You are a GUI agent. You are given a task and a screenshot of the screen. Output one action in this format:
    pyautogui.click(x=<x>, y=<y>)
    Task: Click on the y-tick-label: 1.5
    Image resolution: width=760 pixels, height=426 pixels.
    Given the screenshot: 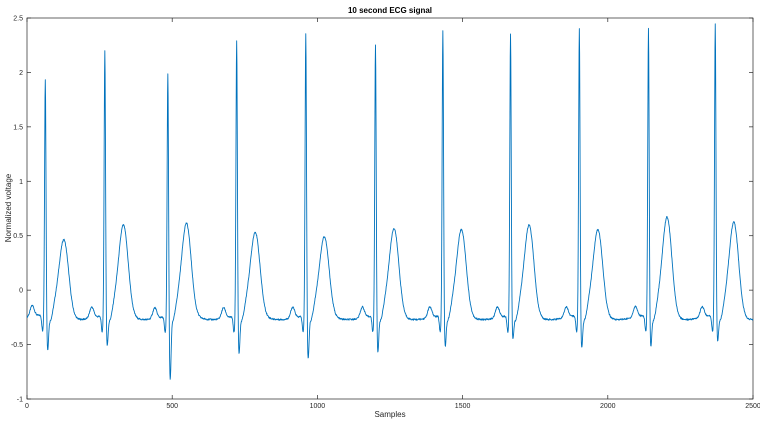 What is the action you would take?
    pyautogui.click(x=18, y=127)
    